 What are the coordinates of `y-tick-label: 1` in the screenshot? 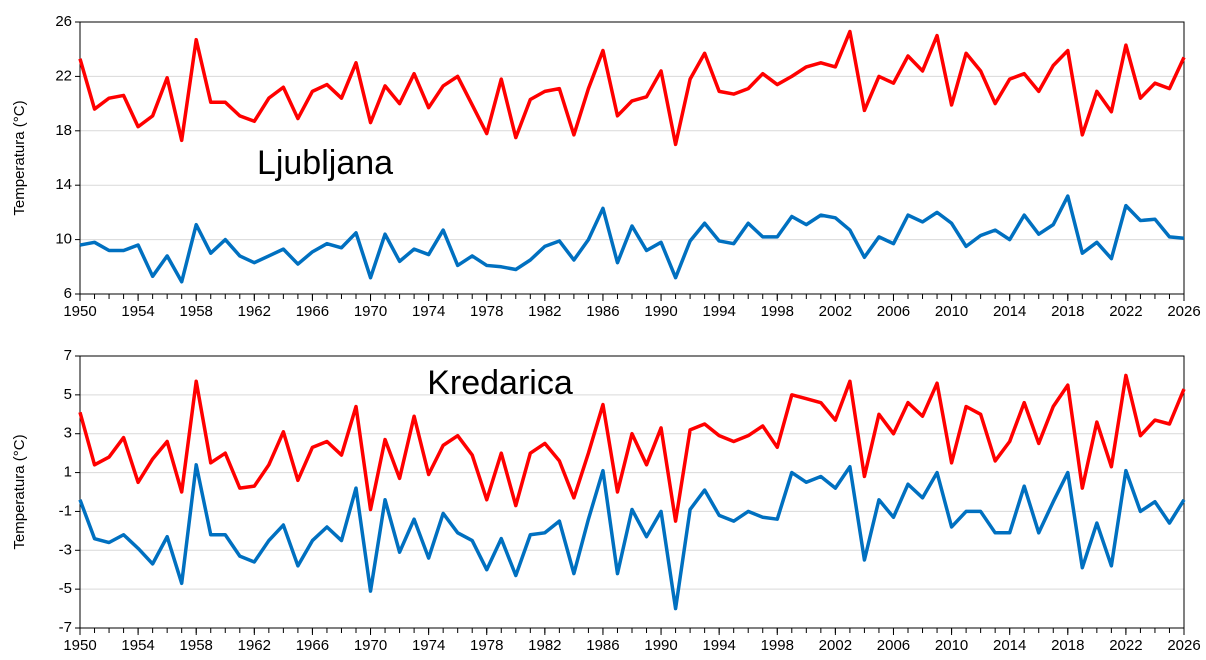 It's located at (68, 472).